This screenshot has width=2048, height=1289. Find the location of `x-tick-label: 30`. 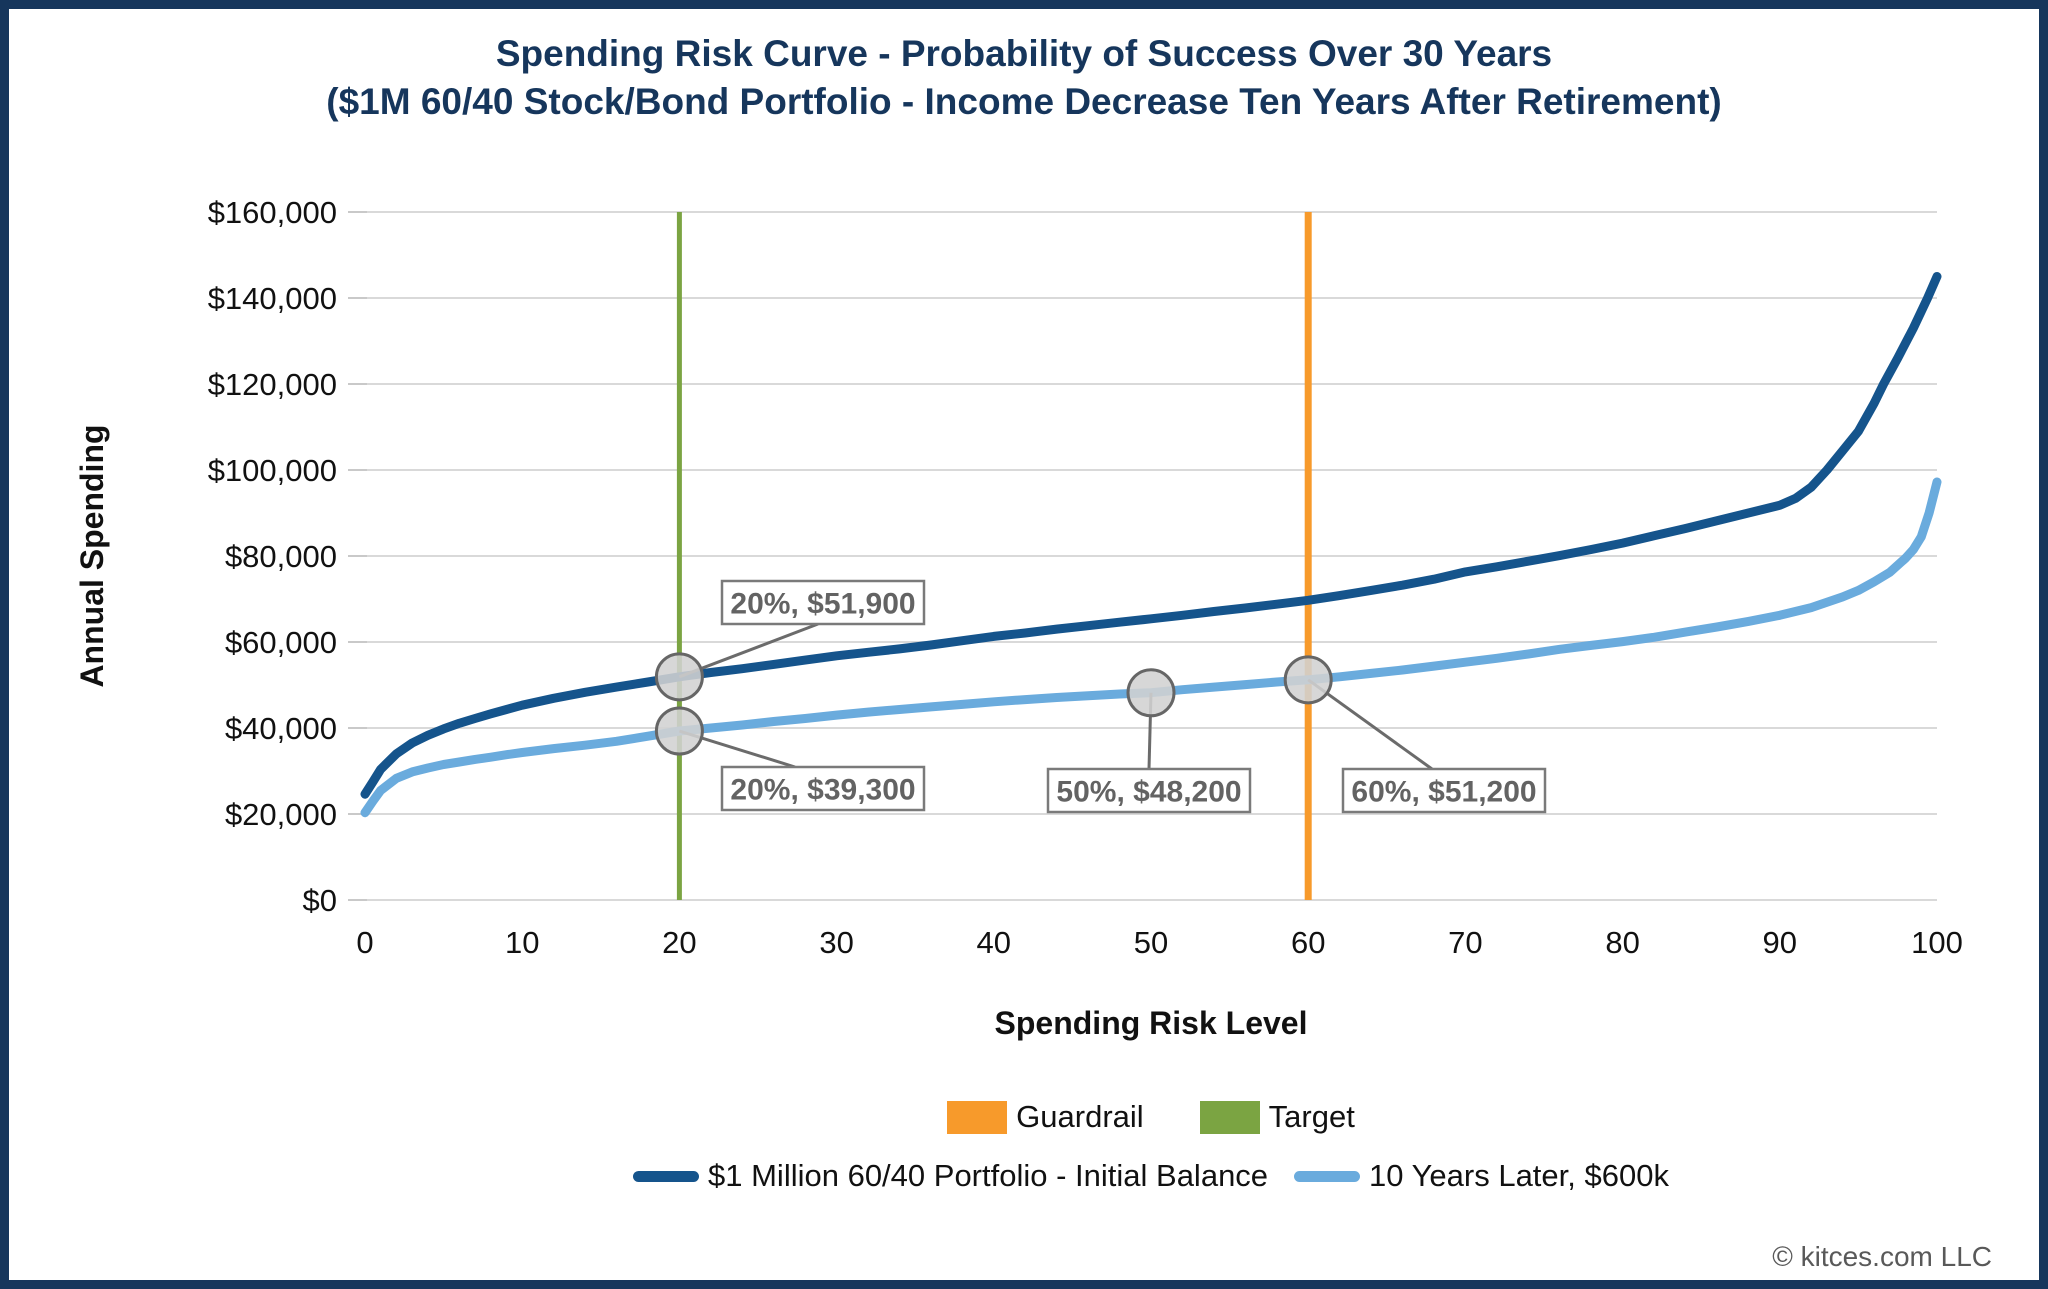

x-tick-label: 30 is located at coordinates (836, 942).